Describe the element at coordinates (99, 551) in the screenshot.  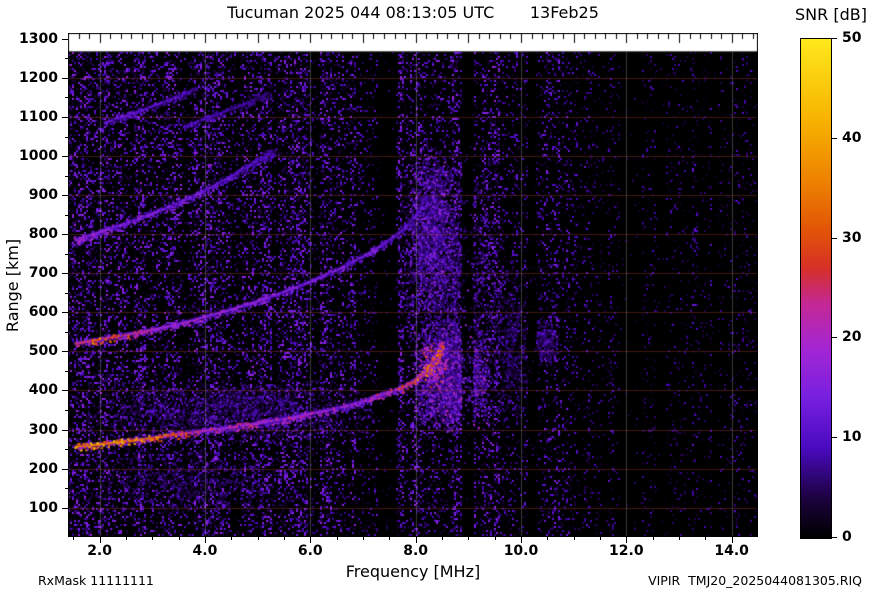
I see `x-tick-label: 2.0` at that location.